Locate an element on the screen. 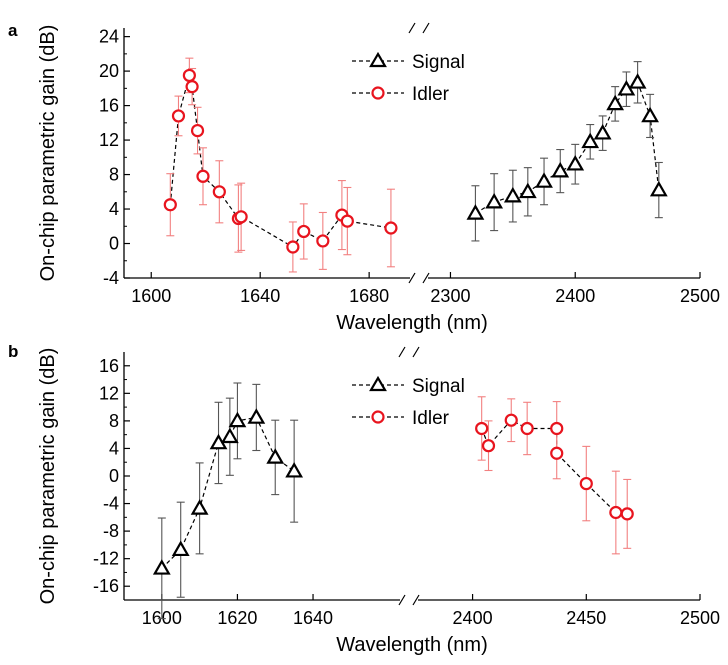 The height and width of the screenshot is (665, 728). x-tick-label: 1600 is located at coordinates (151, 296).